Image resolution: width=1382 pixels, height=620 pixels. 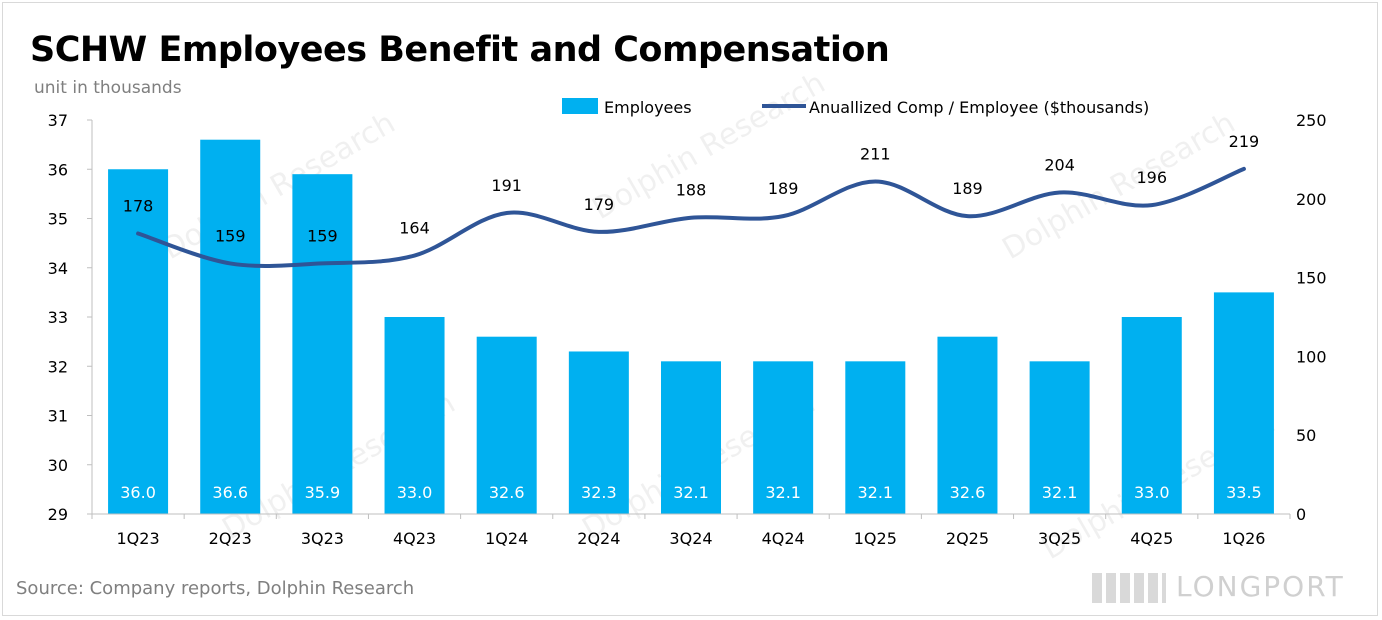 What do you see at coordinates (1151, 177) in the screenshot?
I see `line-label-4Q25: 196` at bounding box center [1151, 177].